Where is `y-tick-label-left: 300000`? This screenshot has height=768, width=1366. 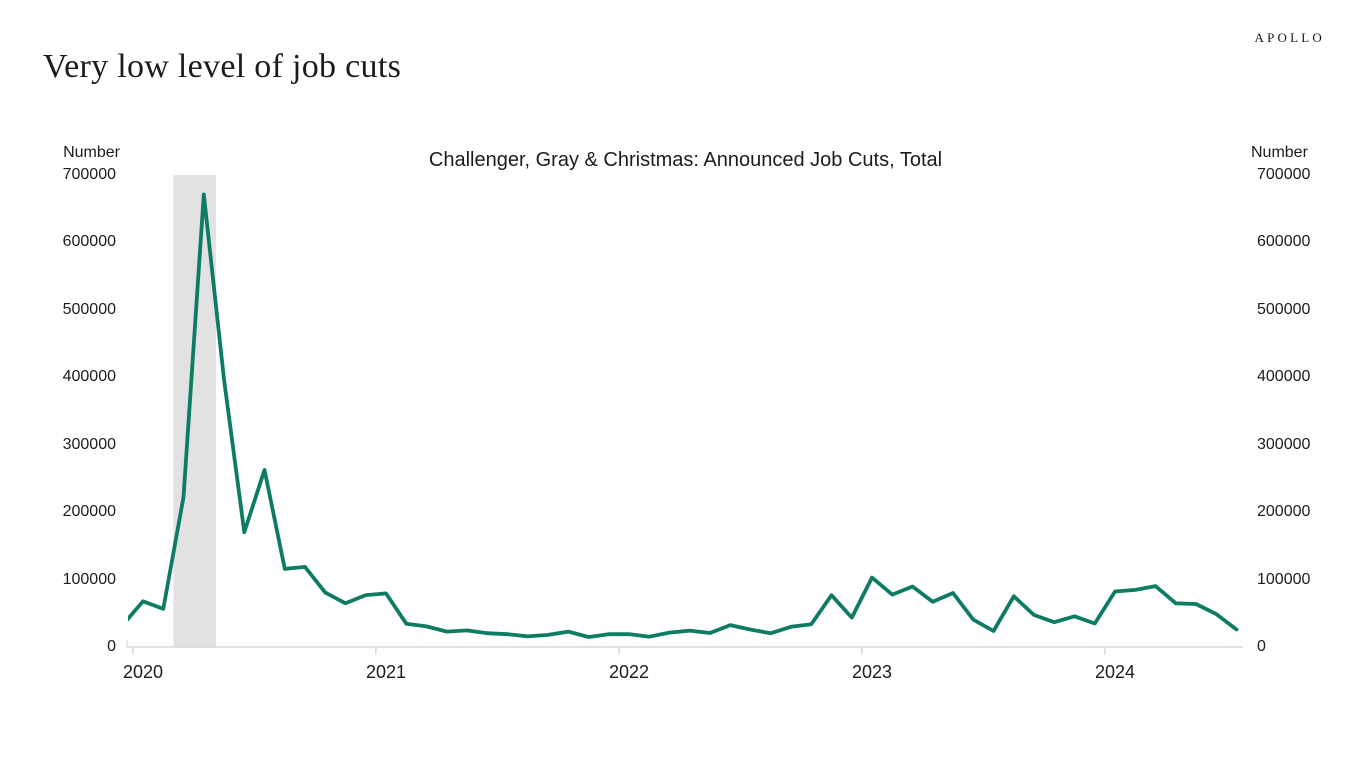 y-tick-label-left: 300000 is located at coordinates (89, 444).